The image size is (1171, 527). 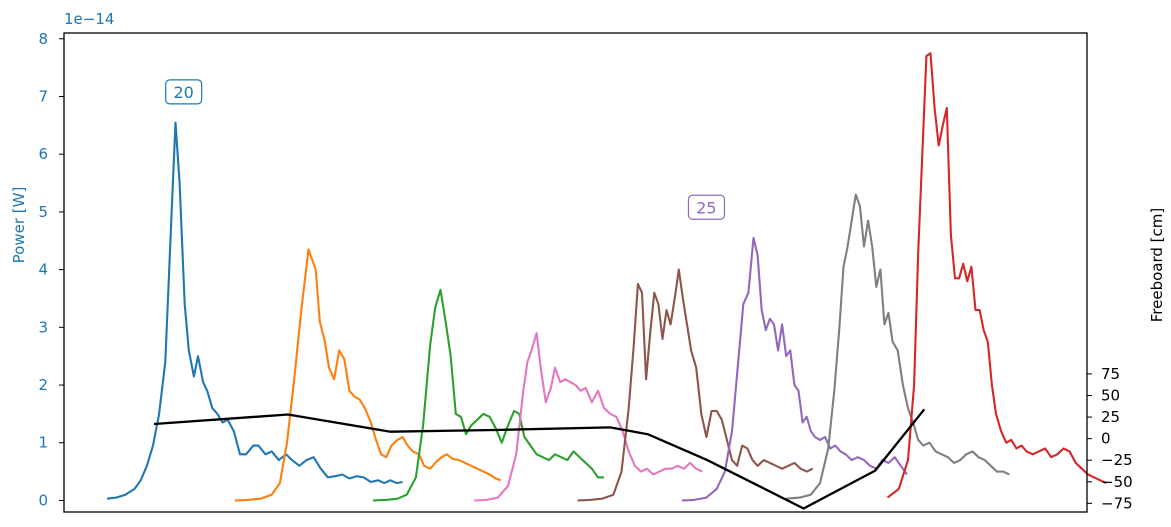 What do you see at coordinates (43, 154) in the screenshot?
I see `y-tick-label: 6` at bounding box center [43, 154].